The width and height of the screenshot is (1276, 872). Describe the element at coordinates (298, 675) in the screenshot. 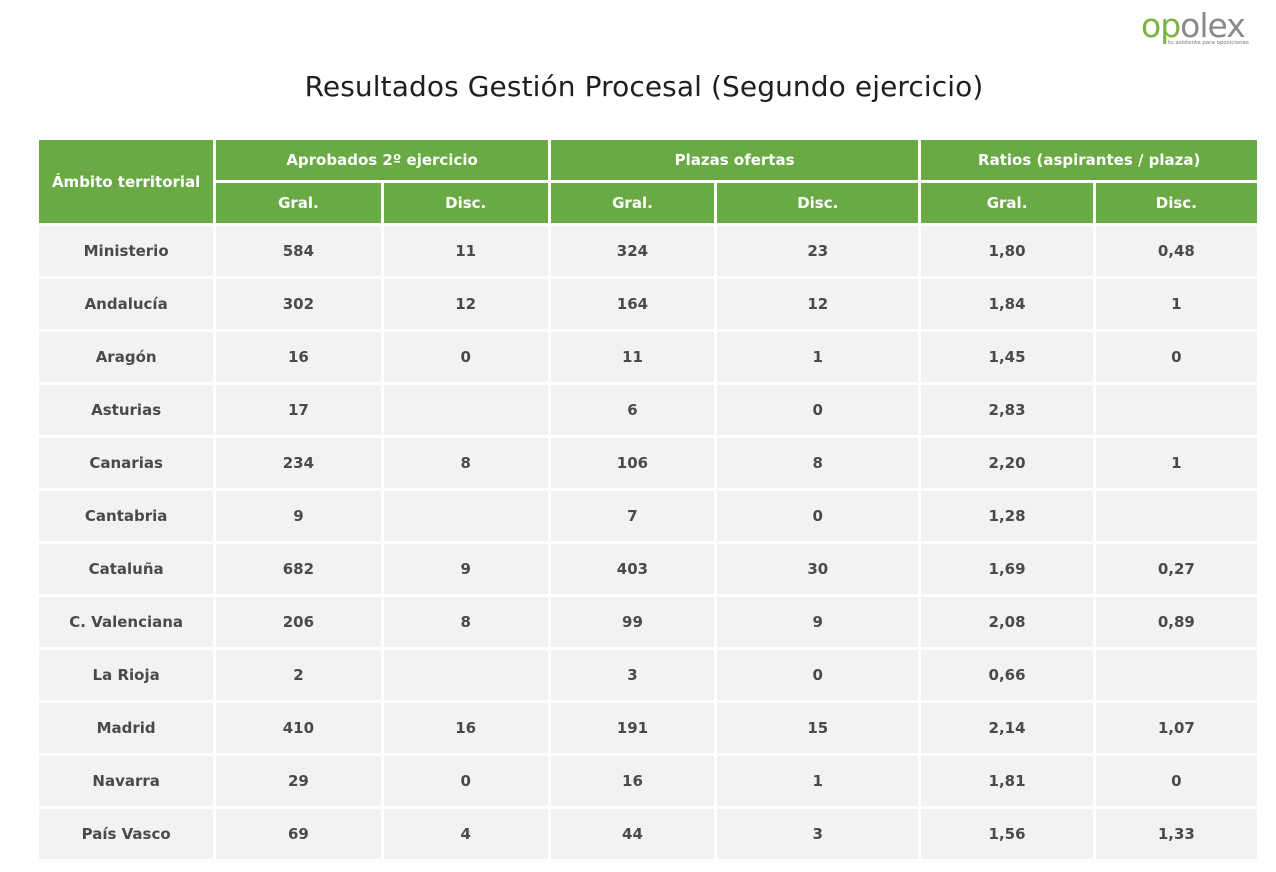

I see `table-cell: 2` at that location.